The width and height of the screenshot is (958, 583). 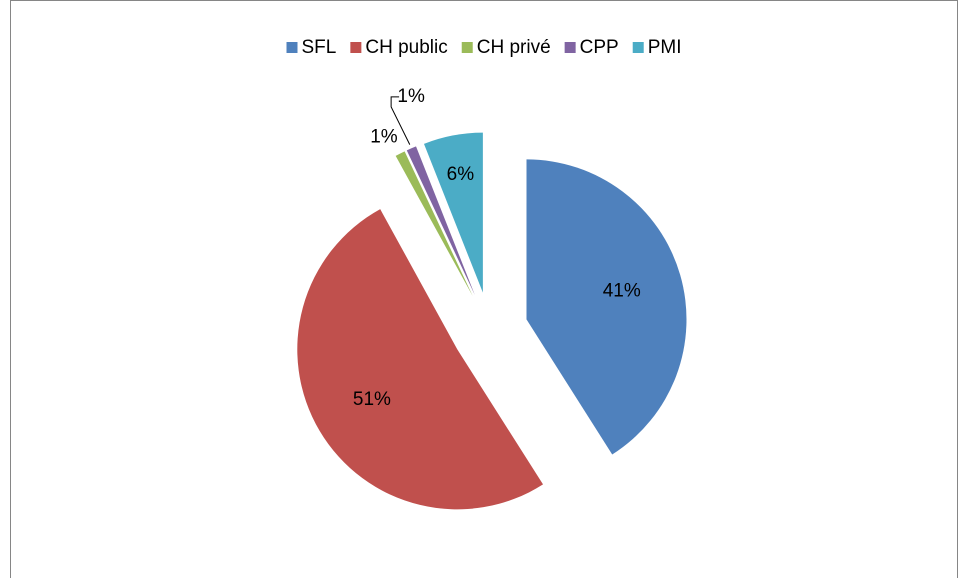 I want to click on legend-label: CH privé, so click(x=514, y=47).